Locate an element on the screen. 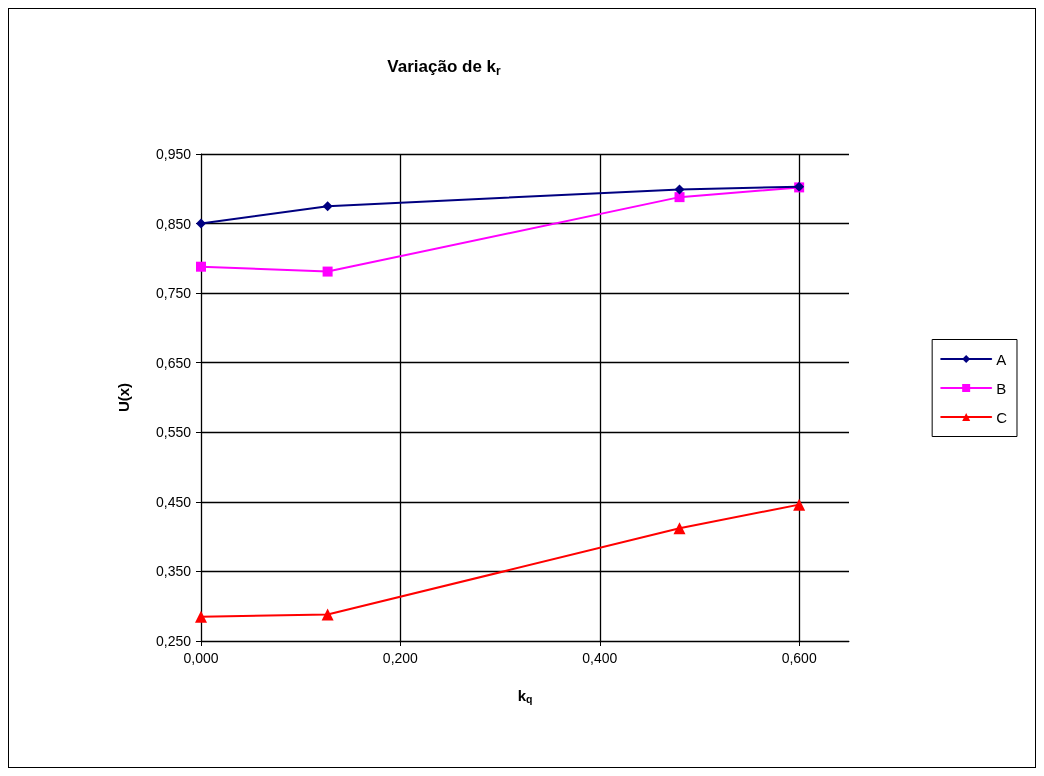  legend-label: A is located at coordinates (1001, 359).